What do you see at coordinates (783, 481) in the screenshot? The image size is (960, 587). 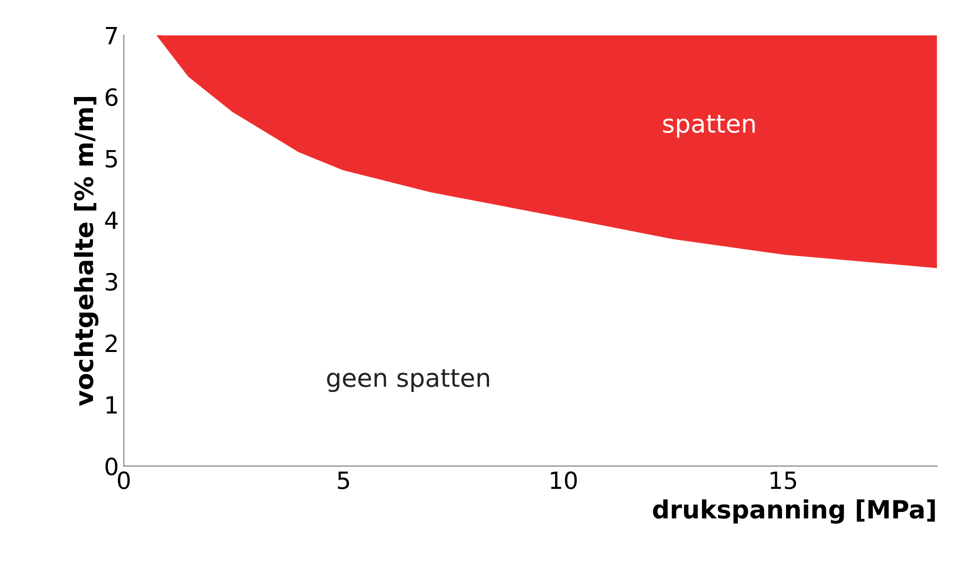 I see `x-tick-label: 15` at bounding box center [783, 481].